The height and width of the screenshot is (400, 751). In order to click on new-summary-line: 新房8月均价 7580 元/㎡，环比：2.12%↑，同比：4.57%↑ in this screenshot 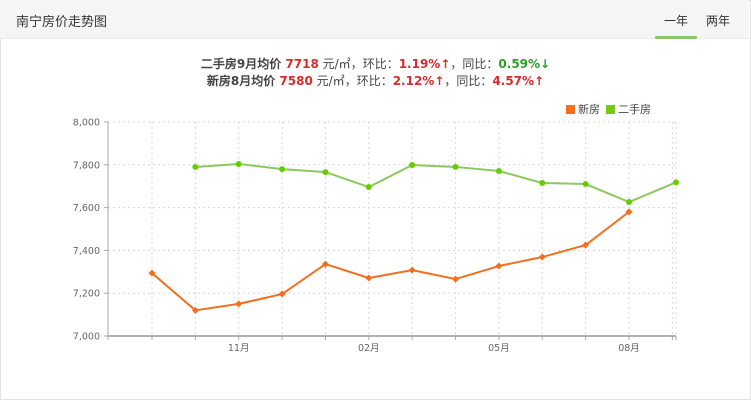, I will do `click(375, 81)`.